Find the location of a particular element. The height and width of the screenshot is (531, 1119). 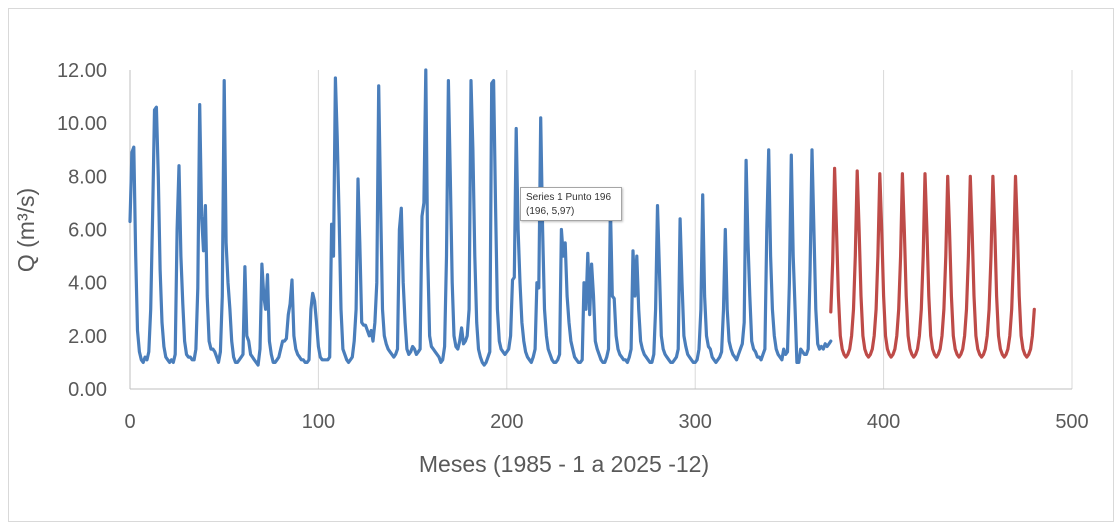

data-point-tooltip: Series 1 Punto 196 (196, 5,97) is located at coordinates (571, 204).